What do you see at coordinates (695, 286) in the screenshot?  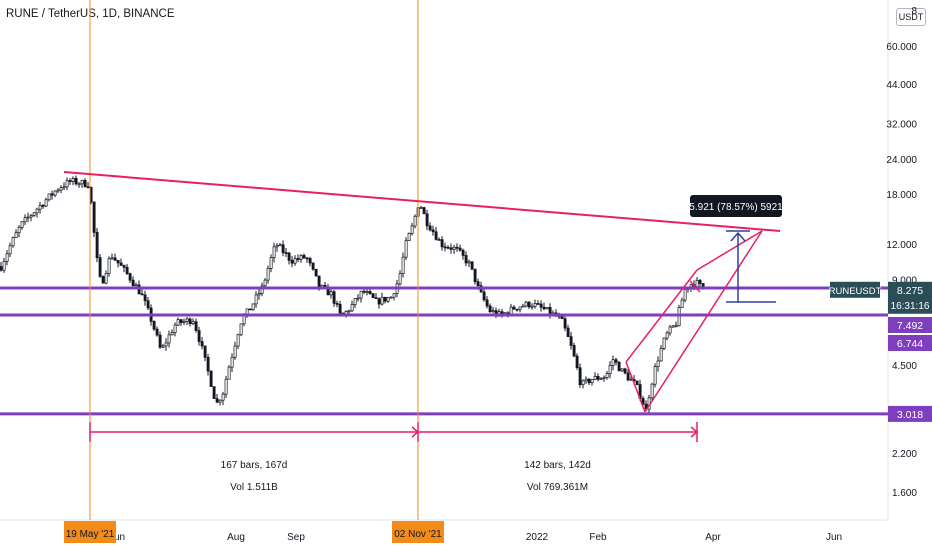 I see `arrow-line` at bounding box center [695, 286].